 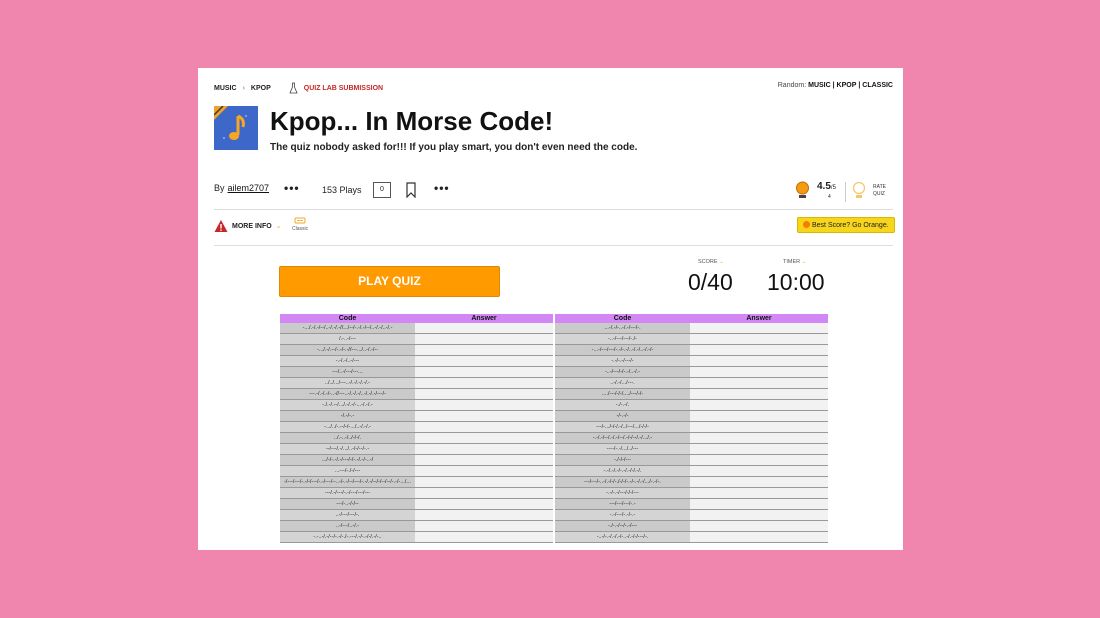 What do you see at coordinates (622, 372) in the screenshot?
I see `morse-code-cell: -..-/---/-/-.-/..-/.-` at bounding box center [622, 372].